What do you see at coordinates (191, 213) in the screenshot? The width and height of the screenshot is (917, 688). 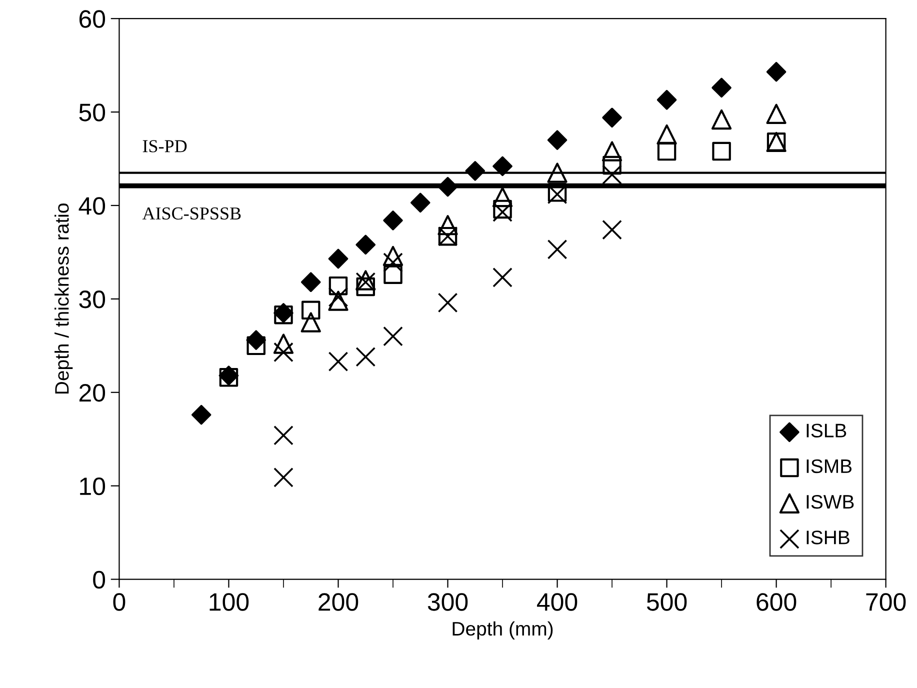 I see `ref-line-label: AISC-SPSSB` at bounding box center [191, 213].